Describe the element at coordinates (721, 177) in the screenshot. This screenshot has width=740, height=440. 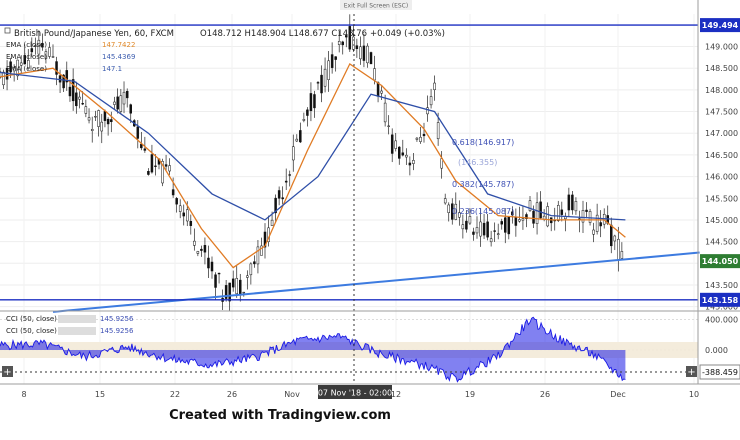
I see `price-tick-label: 146.000` at that location.